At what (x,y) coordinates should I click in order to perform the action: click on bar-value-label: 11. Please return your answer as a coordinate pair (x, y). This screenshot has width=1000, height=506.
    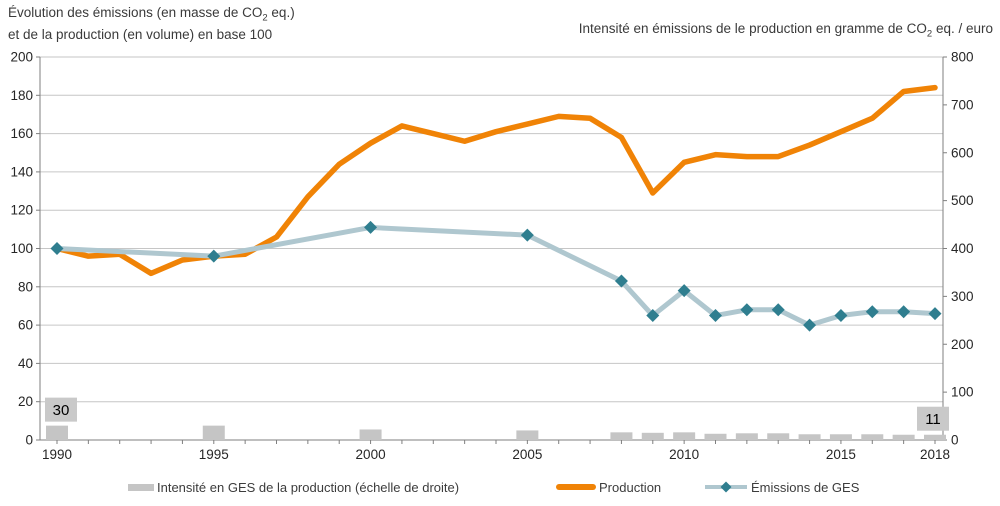
    Looking at the image, I should click on (933, 419).